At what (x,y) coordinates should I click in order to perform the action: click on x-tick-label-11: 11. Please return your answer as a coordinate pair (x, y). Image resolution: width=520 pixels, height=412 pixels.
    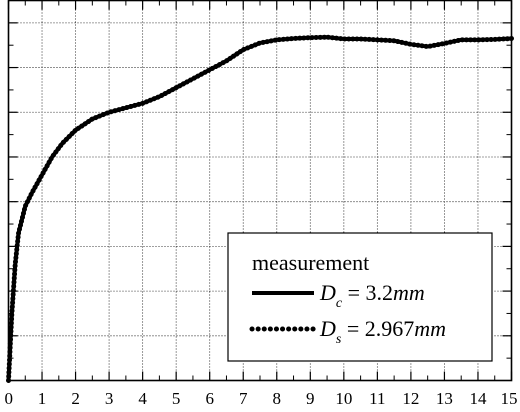
    Looking at the image, I should click on (377, 398).